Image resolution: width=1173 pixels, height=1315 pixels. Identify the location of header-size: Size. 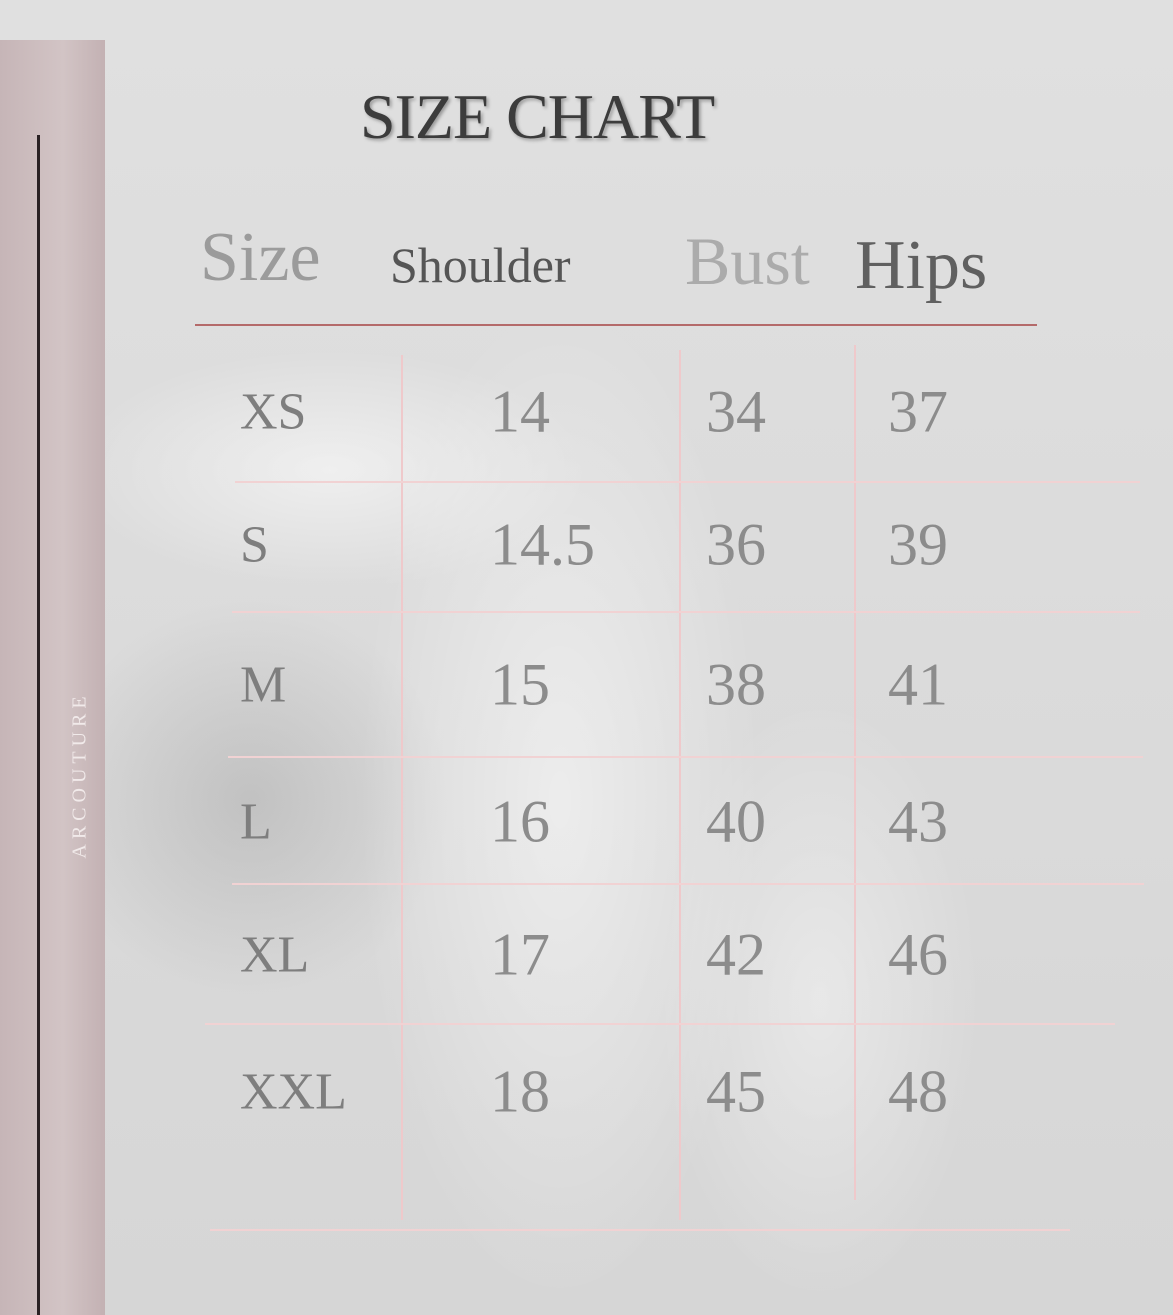
(260, 257).